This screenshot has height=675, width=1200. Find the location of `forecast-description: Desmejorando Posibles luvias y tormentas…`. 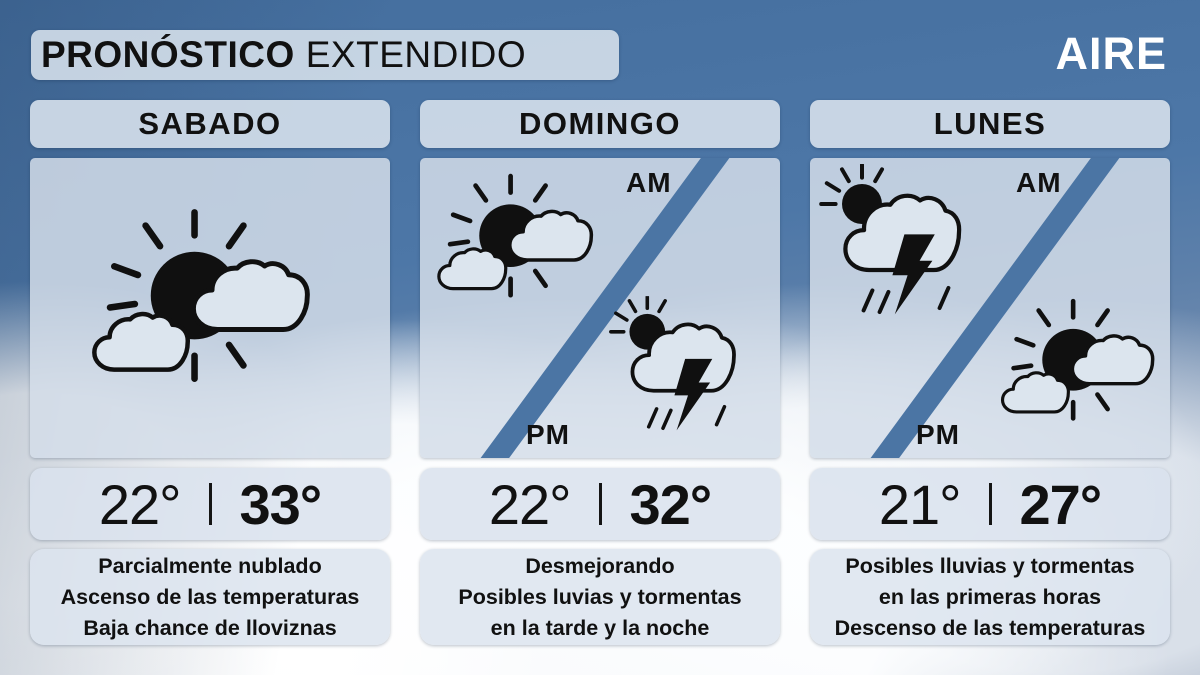

forecast-description: Desmejorando Posibles luvias y tormentas… is located at coordinates (600, 597).